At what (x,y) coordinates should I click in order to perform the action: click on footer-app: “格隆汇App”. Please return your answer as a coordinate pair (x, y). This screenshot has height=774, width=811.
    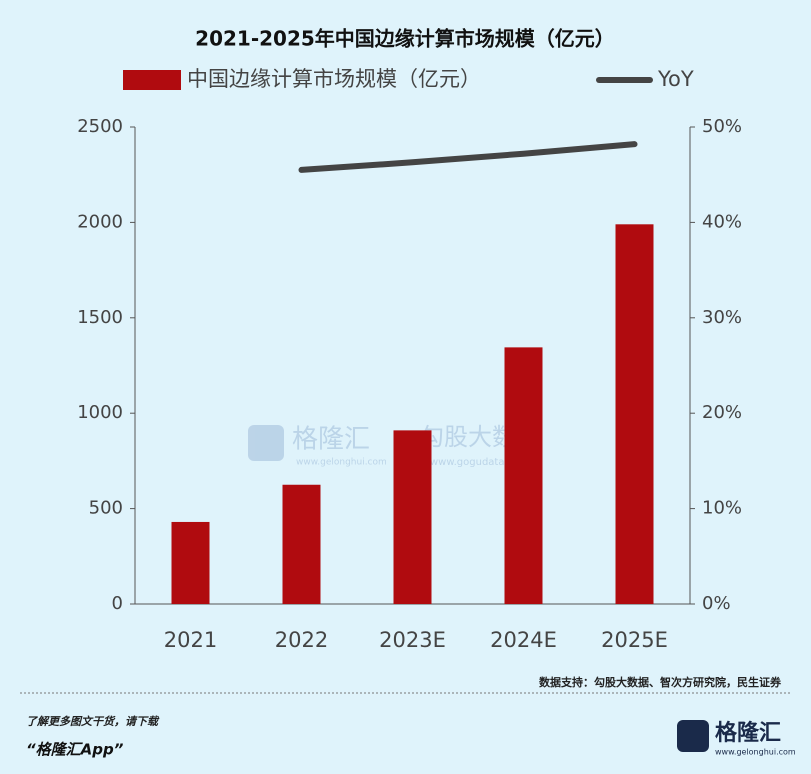
    Looking at the image, I should click on (75, 750).